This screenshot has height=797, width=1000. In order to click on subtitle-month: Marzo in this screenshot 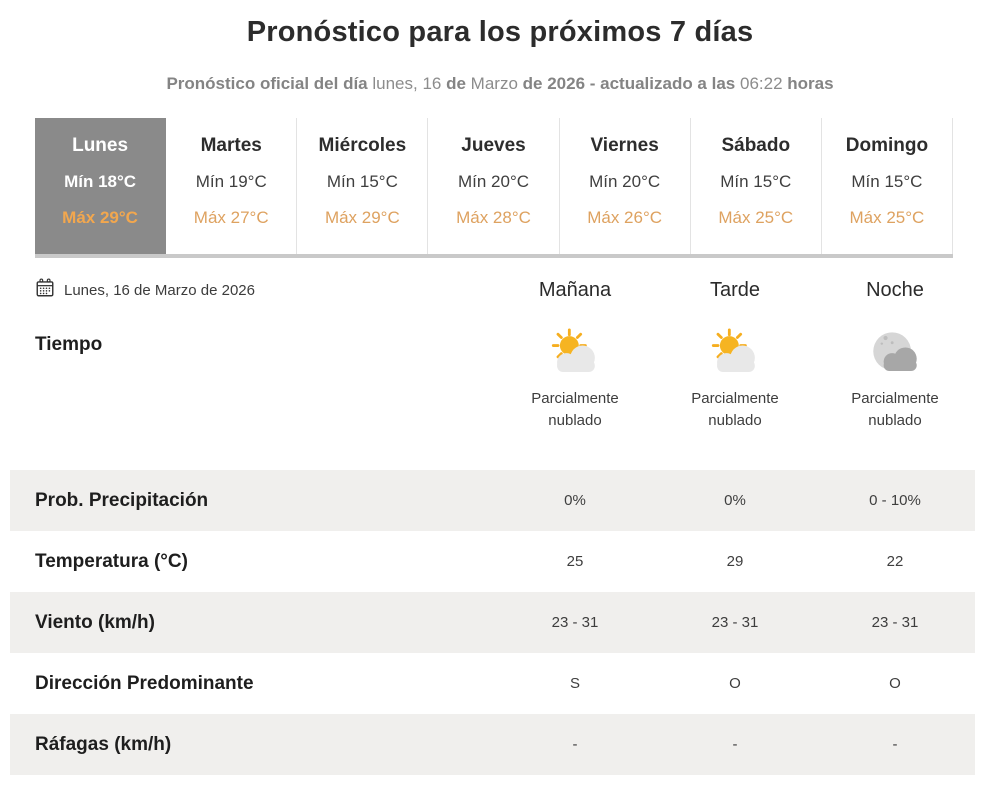, I will do `click(496, 83)`.